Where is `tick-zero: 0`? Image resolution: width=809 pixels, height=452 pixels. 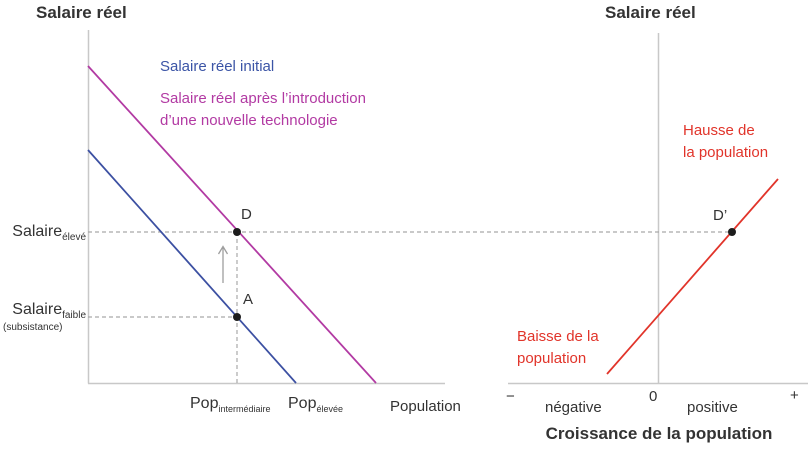 tick-zero: 0 is located at coordinates (653, 396).